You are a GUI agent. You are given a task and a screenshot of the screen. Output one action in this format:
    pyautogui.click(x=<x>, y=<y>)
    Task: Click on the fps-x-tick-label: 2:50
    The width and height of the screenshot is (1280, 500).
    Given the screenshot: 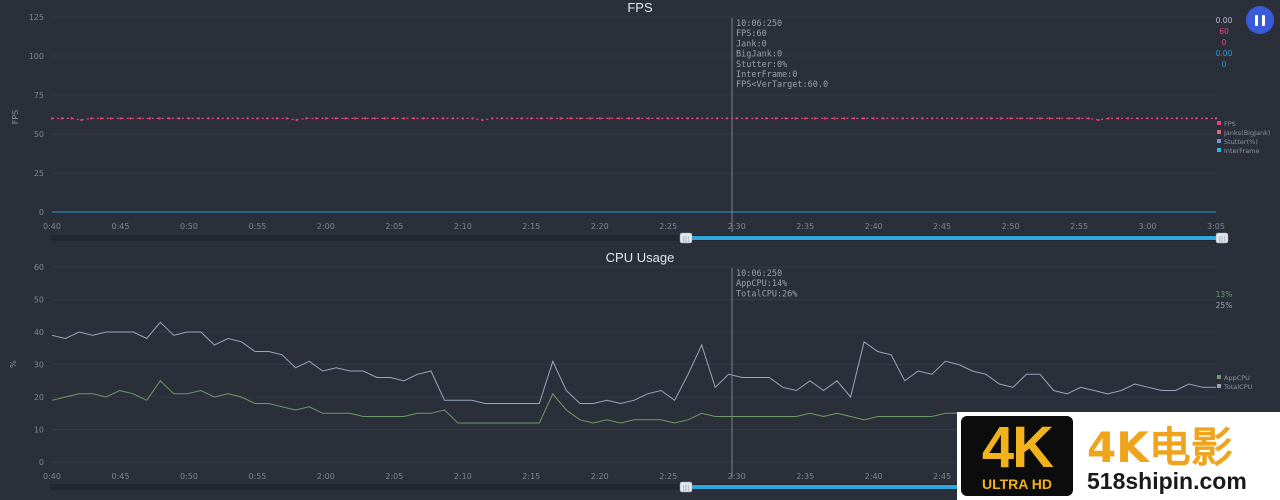 What is the action you would take?
    pyautogui.click(x=1011, y=226)
    